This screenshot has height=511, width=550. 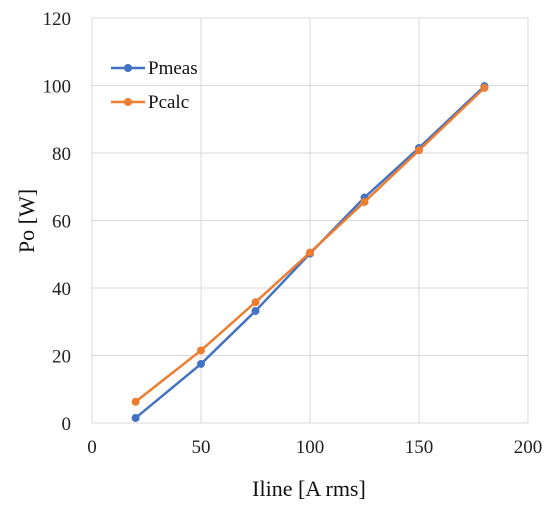 I want to click on y-tick-label: 80, so click(x=61, y=154).